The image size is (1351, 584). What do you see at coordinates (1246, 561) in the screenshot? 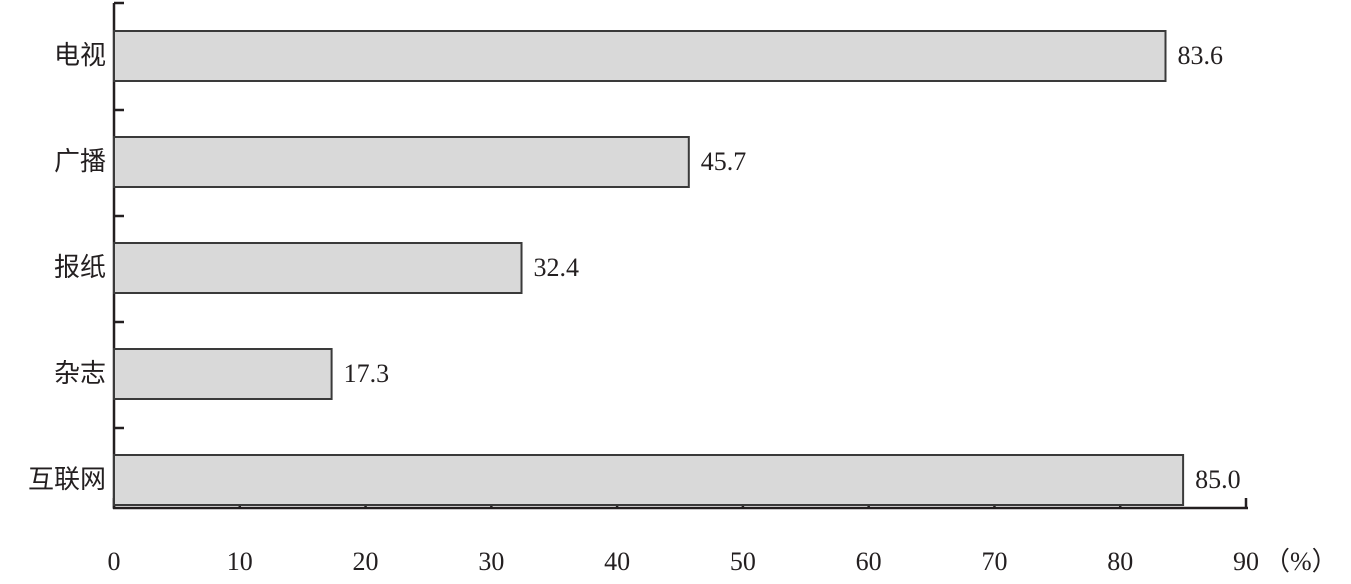
I see `x-tick-label: 90` at bounding box center [1246, 561].